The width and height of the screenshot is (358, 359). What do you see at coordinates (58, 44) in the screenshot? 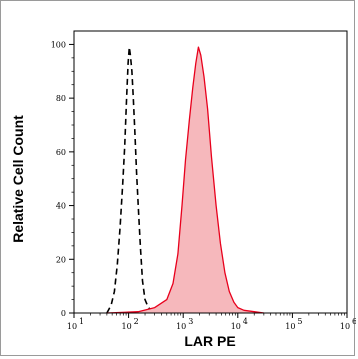
I see `y-tick-label: 100` at bounding box center [58, 44].